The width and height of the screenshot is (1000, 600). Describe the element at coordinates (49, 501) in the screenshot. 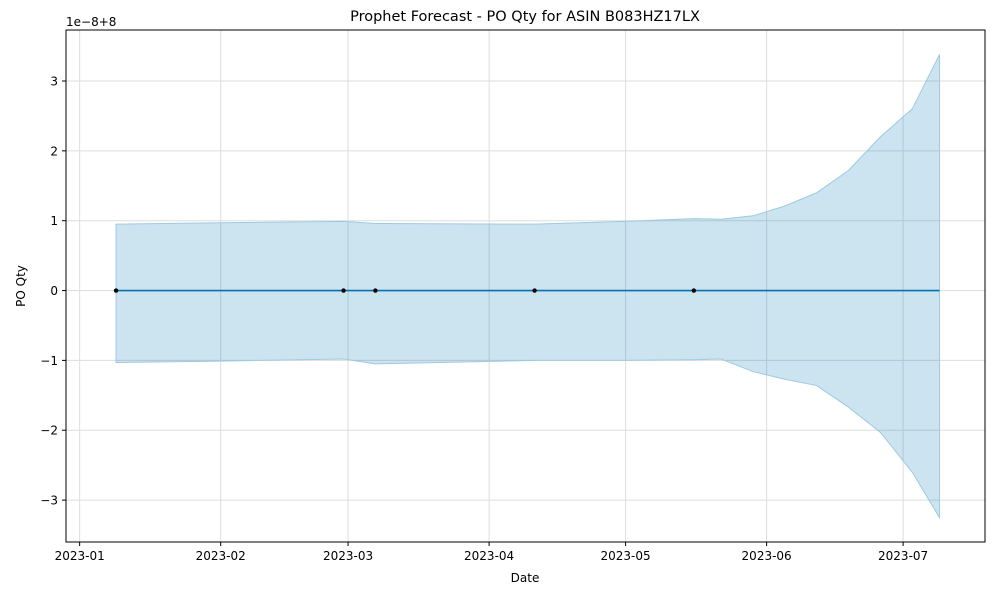

I see `y-tick-label: −3` at that location.